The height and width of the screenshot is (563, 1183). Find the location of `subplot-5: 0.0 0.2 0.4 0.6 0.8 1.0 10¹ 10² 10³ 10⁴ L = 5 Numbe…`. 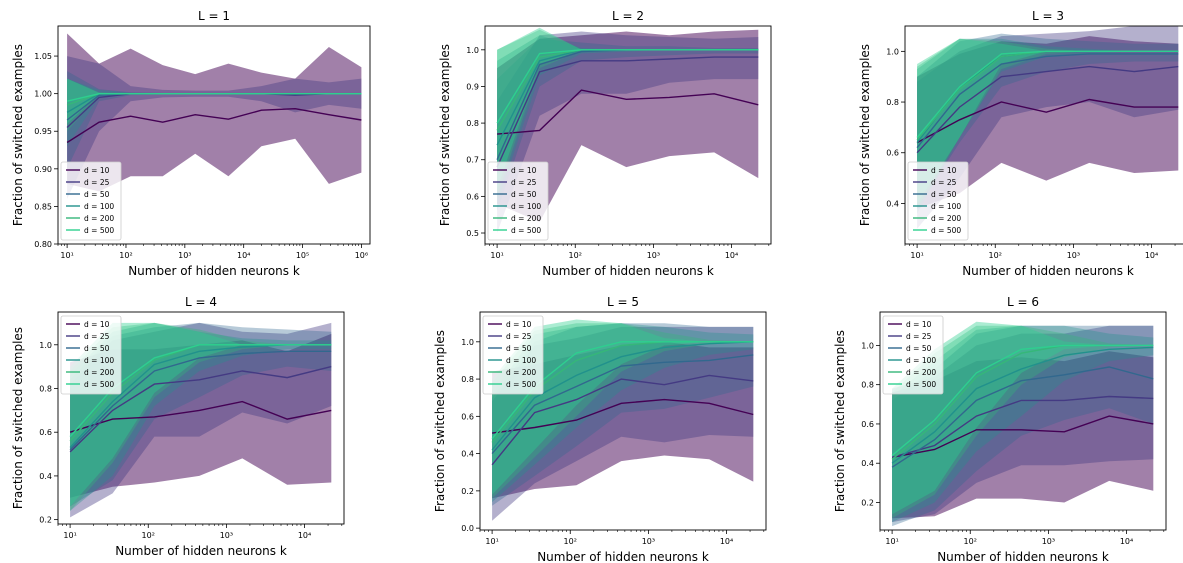

subplot-5: 0.0 0.2 0.4 0.6 0.8 1.0 10¹ 10² 10³ 10⁴ L = 5 Numbe… is located at coordinates (600, 429).